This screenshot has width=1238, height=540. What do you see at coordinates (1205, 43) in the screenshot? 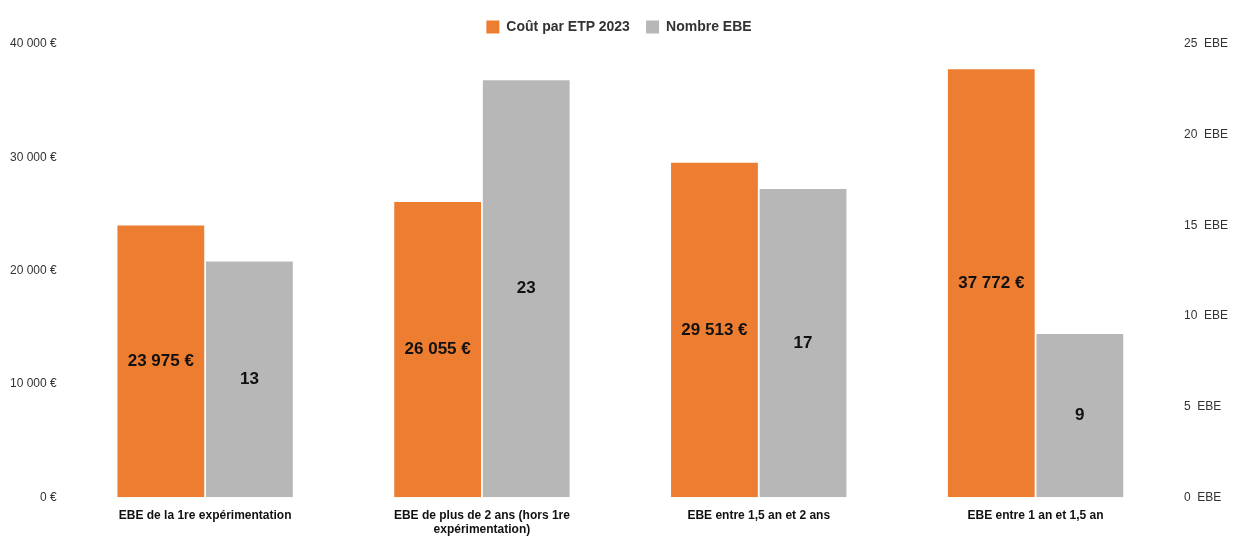
I see `y2-tick-label: 25 EBE` at bounding box center [1205, 43].